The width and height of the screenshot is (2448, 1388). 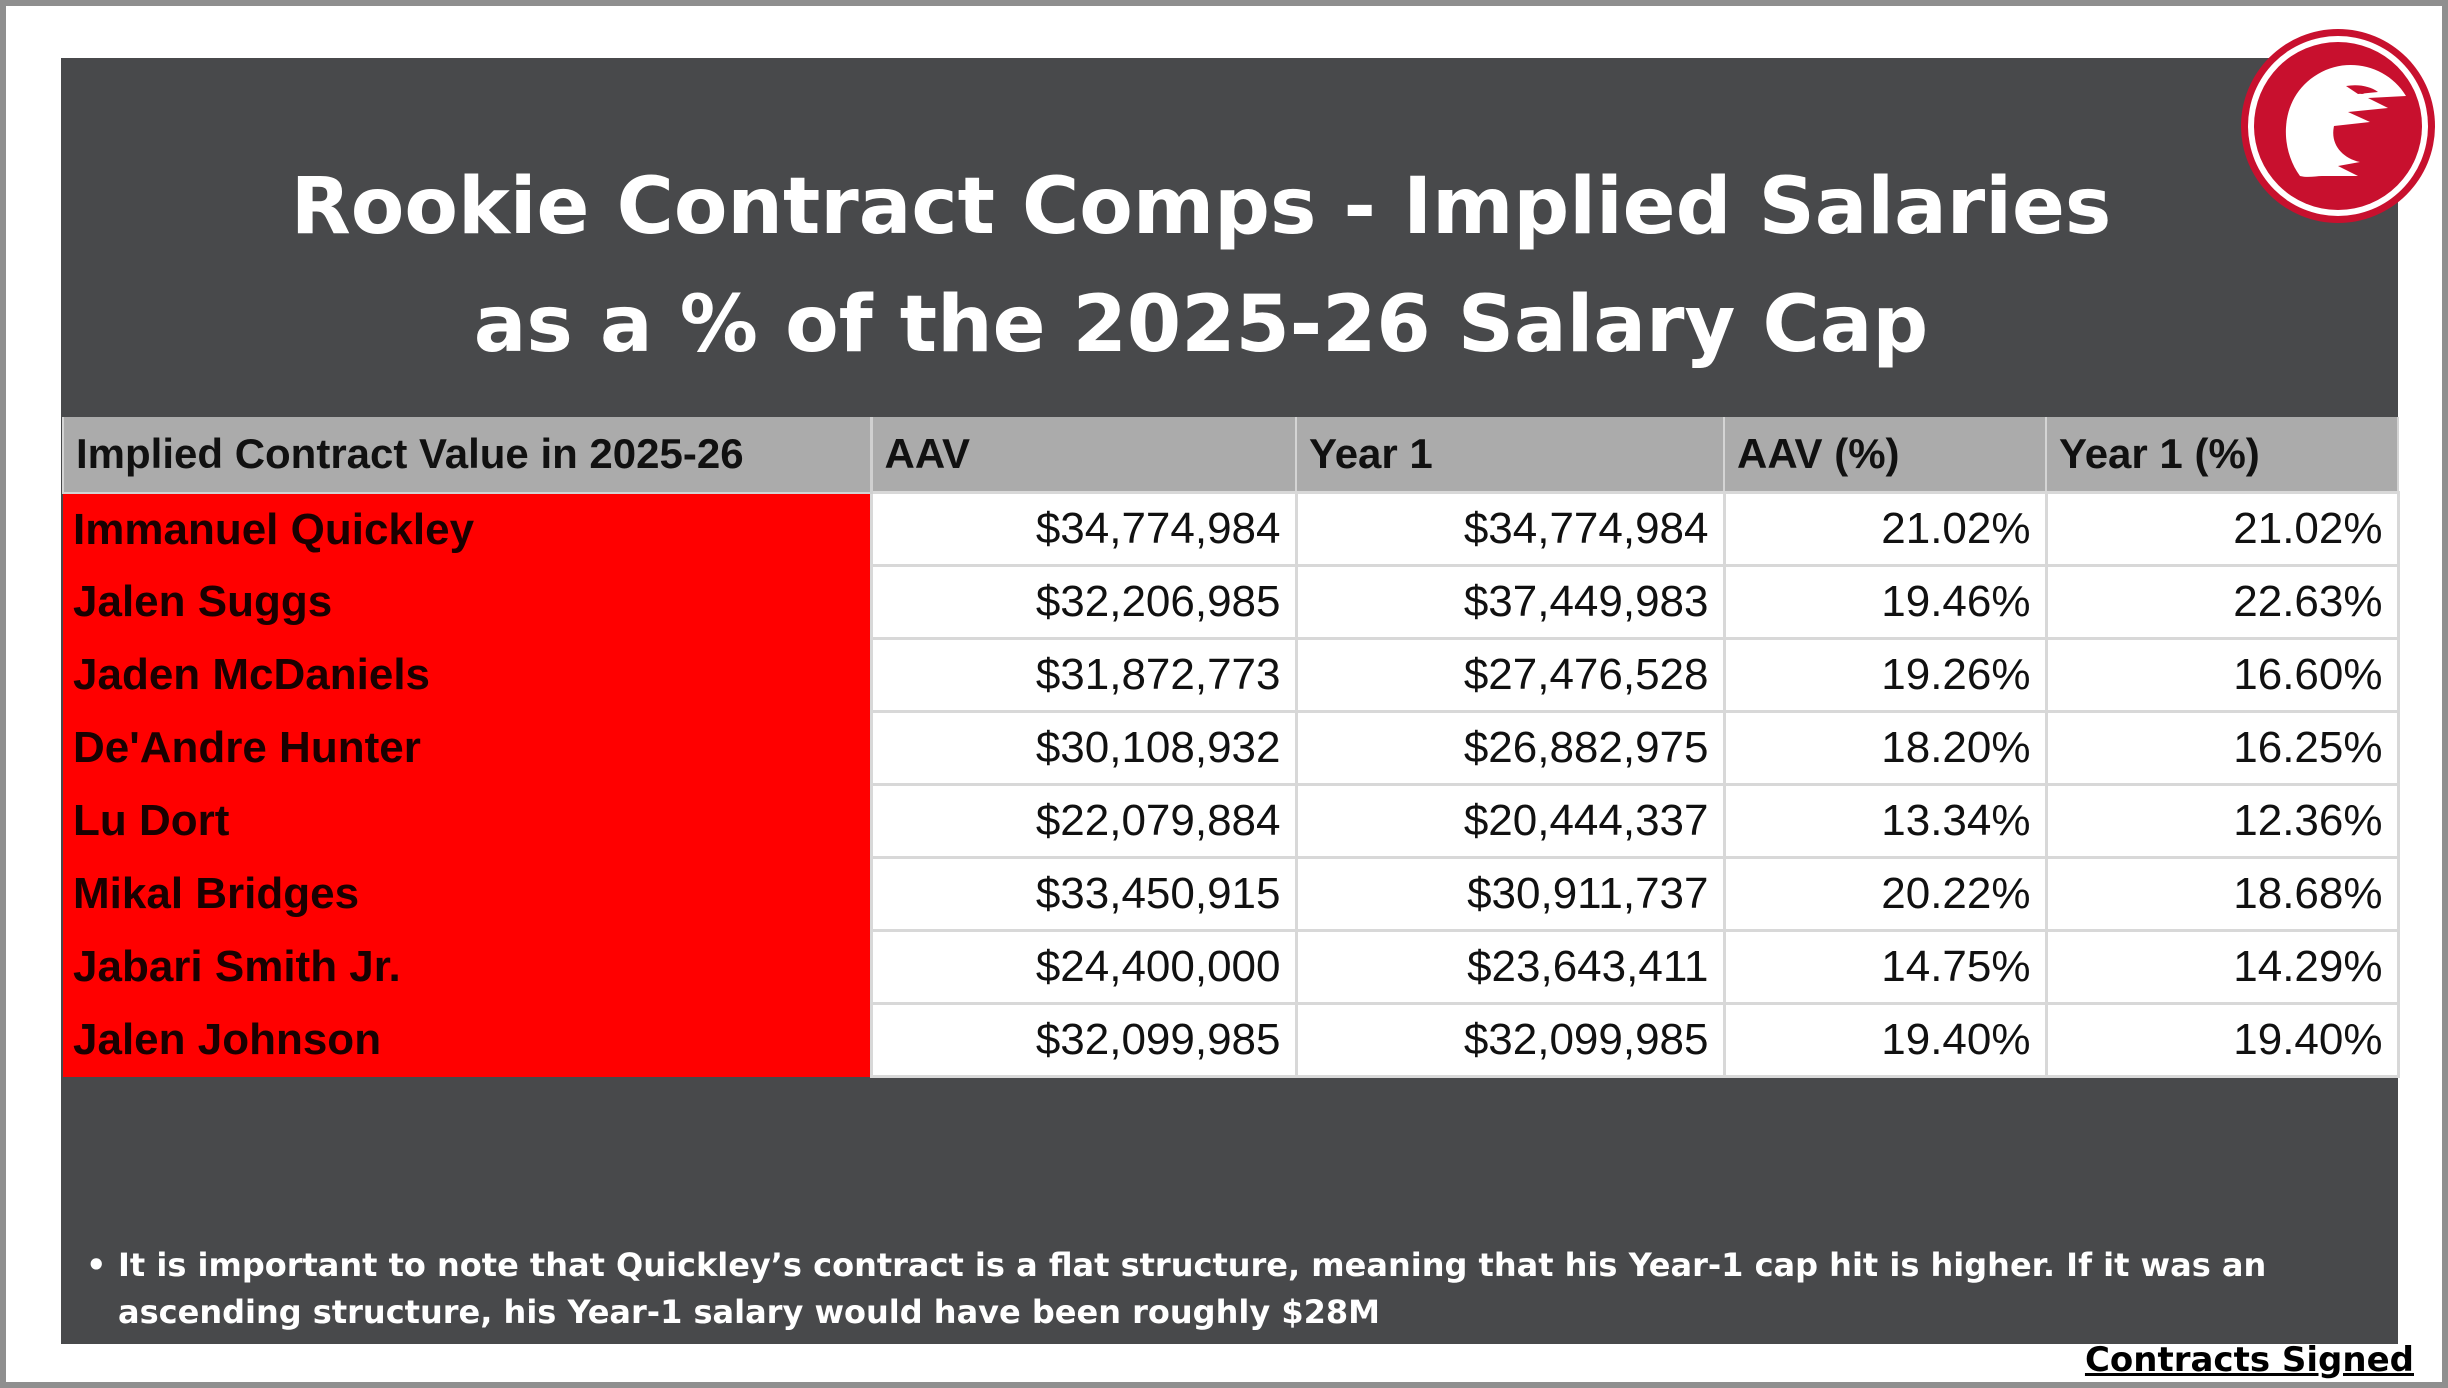 I want to click on aav-value: $32,206,985, so click(x=1083, y=602).